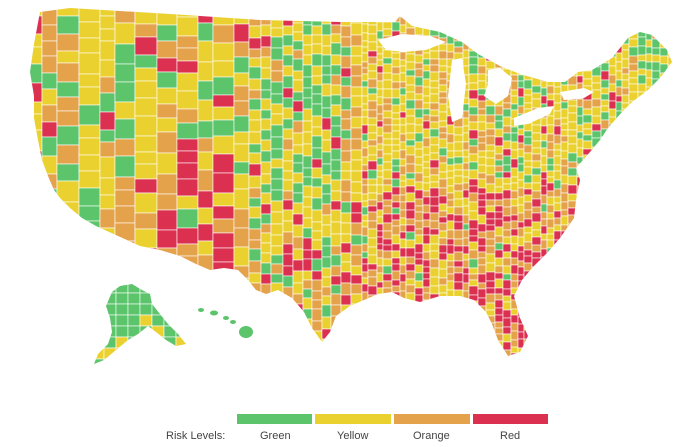 The width and height of the screenshot is (695, 447). I want to click on hawaii-island, so click(233, 322).